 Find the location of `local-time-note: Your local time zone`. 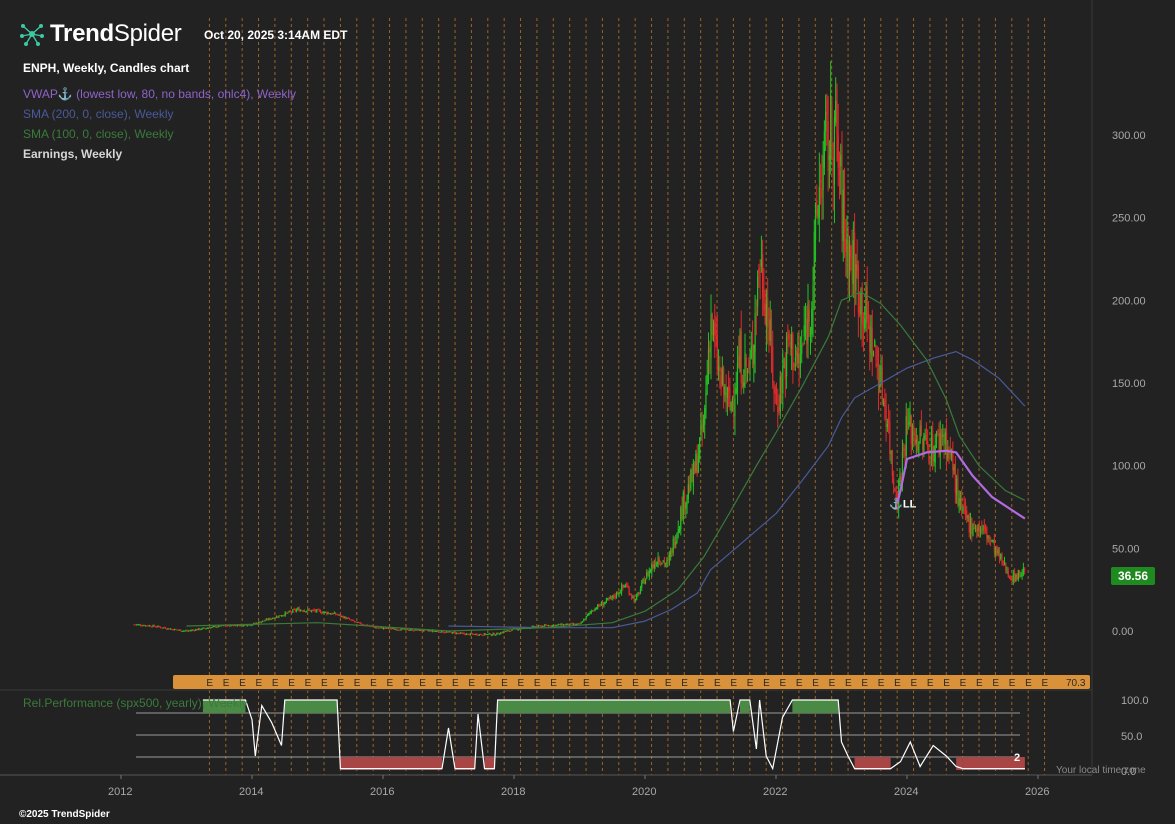

local-time-note: Your local time zone is located at coordinates (1101, 770).